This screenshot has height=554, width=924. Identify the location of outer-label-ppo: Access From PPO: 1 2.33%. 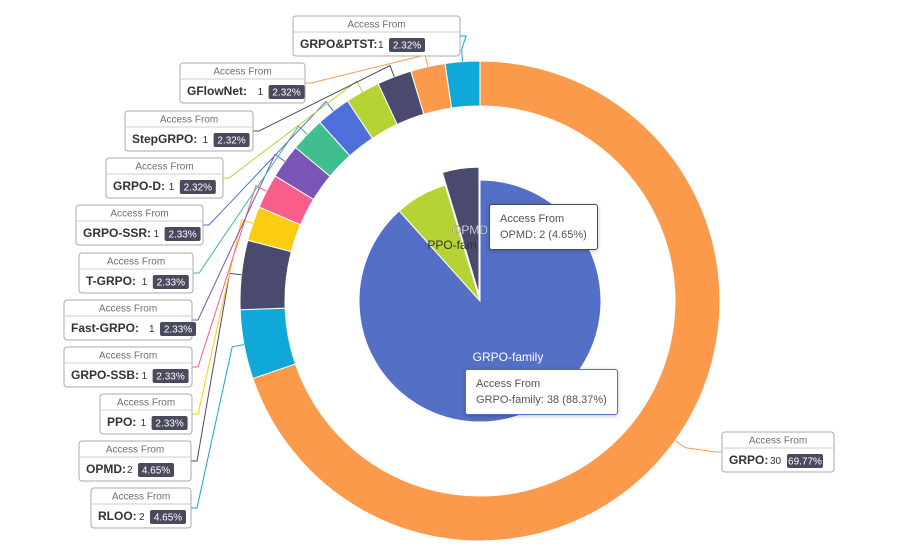
(146, 414).